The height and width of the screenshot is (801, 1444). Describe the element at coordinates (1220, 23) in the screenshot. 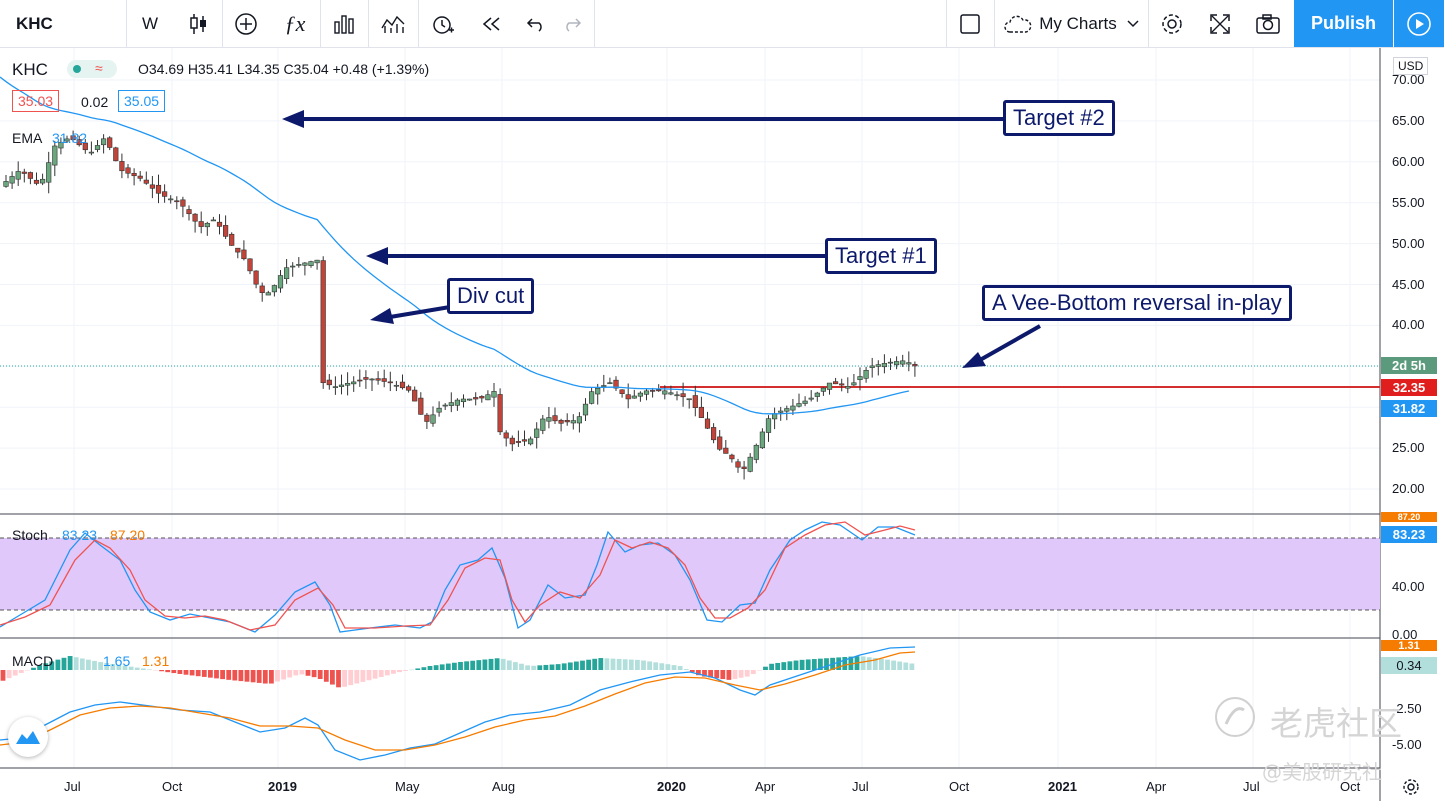

I see `expand-icon` at that location.